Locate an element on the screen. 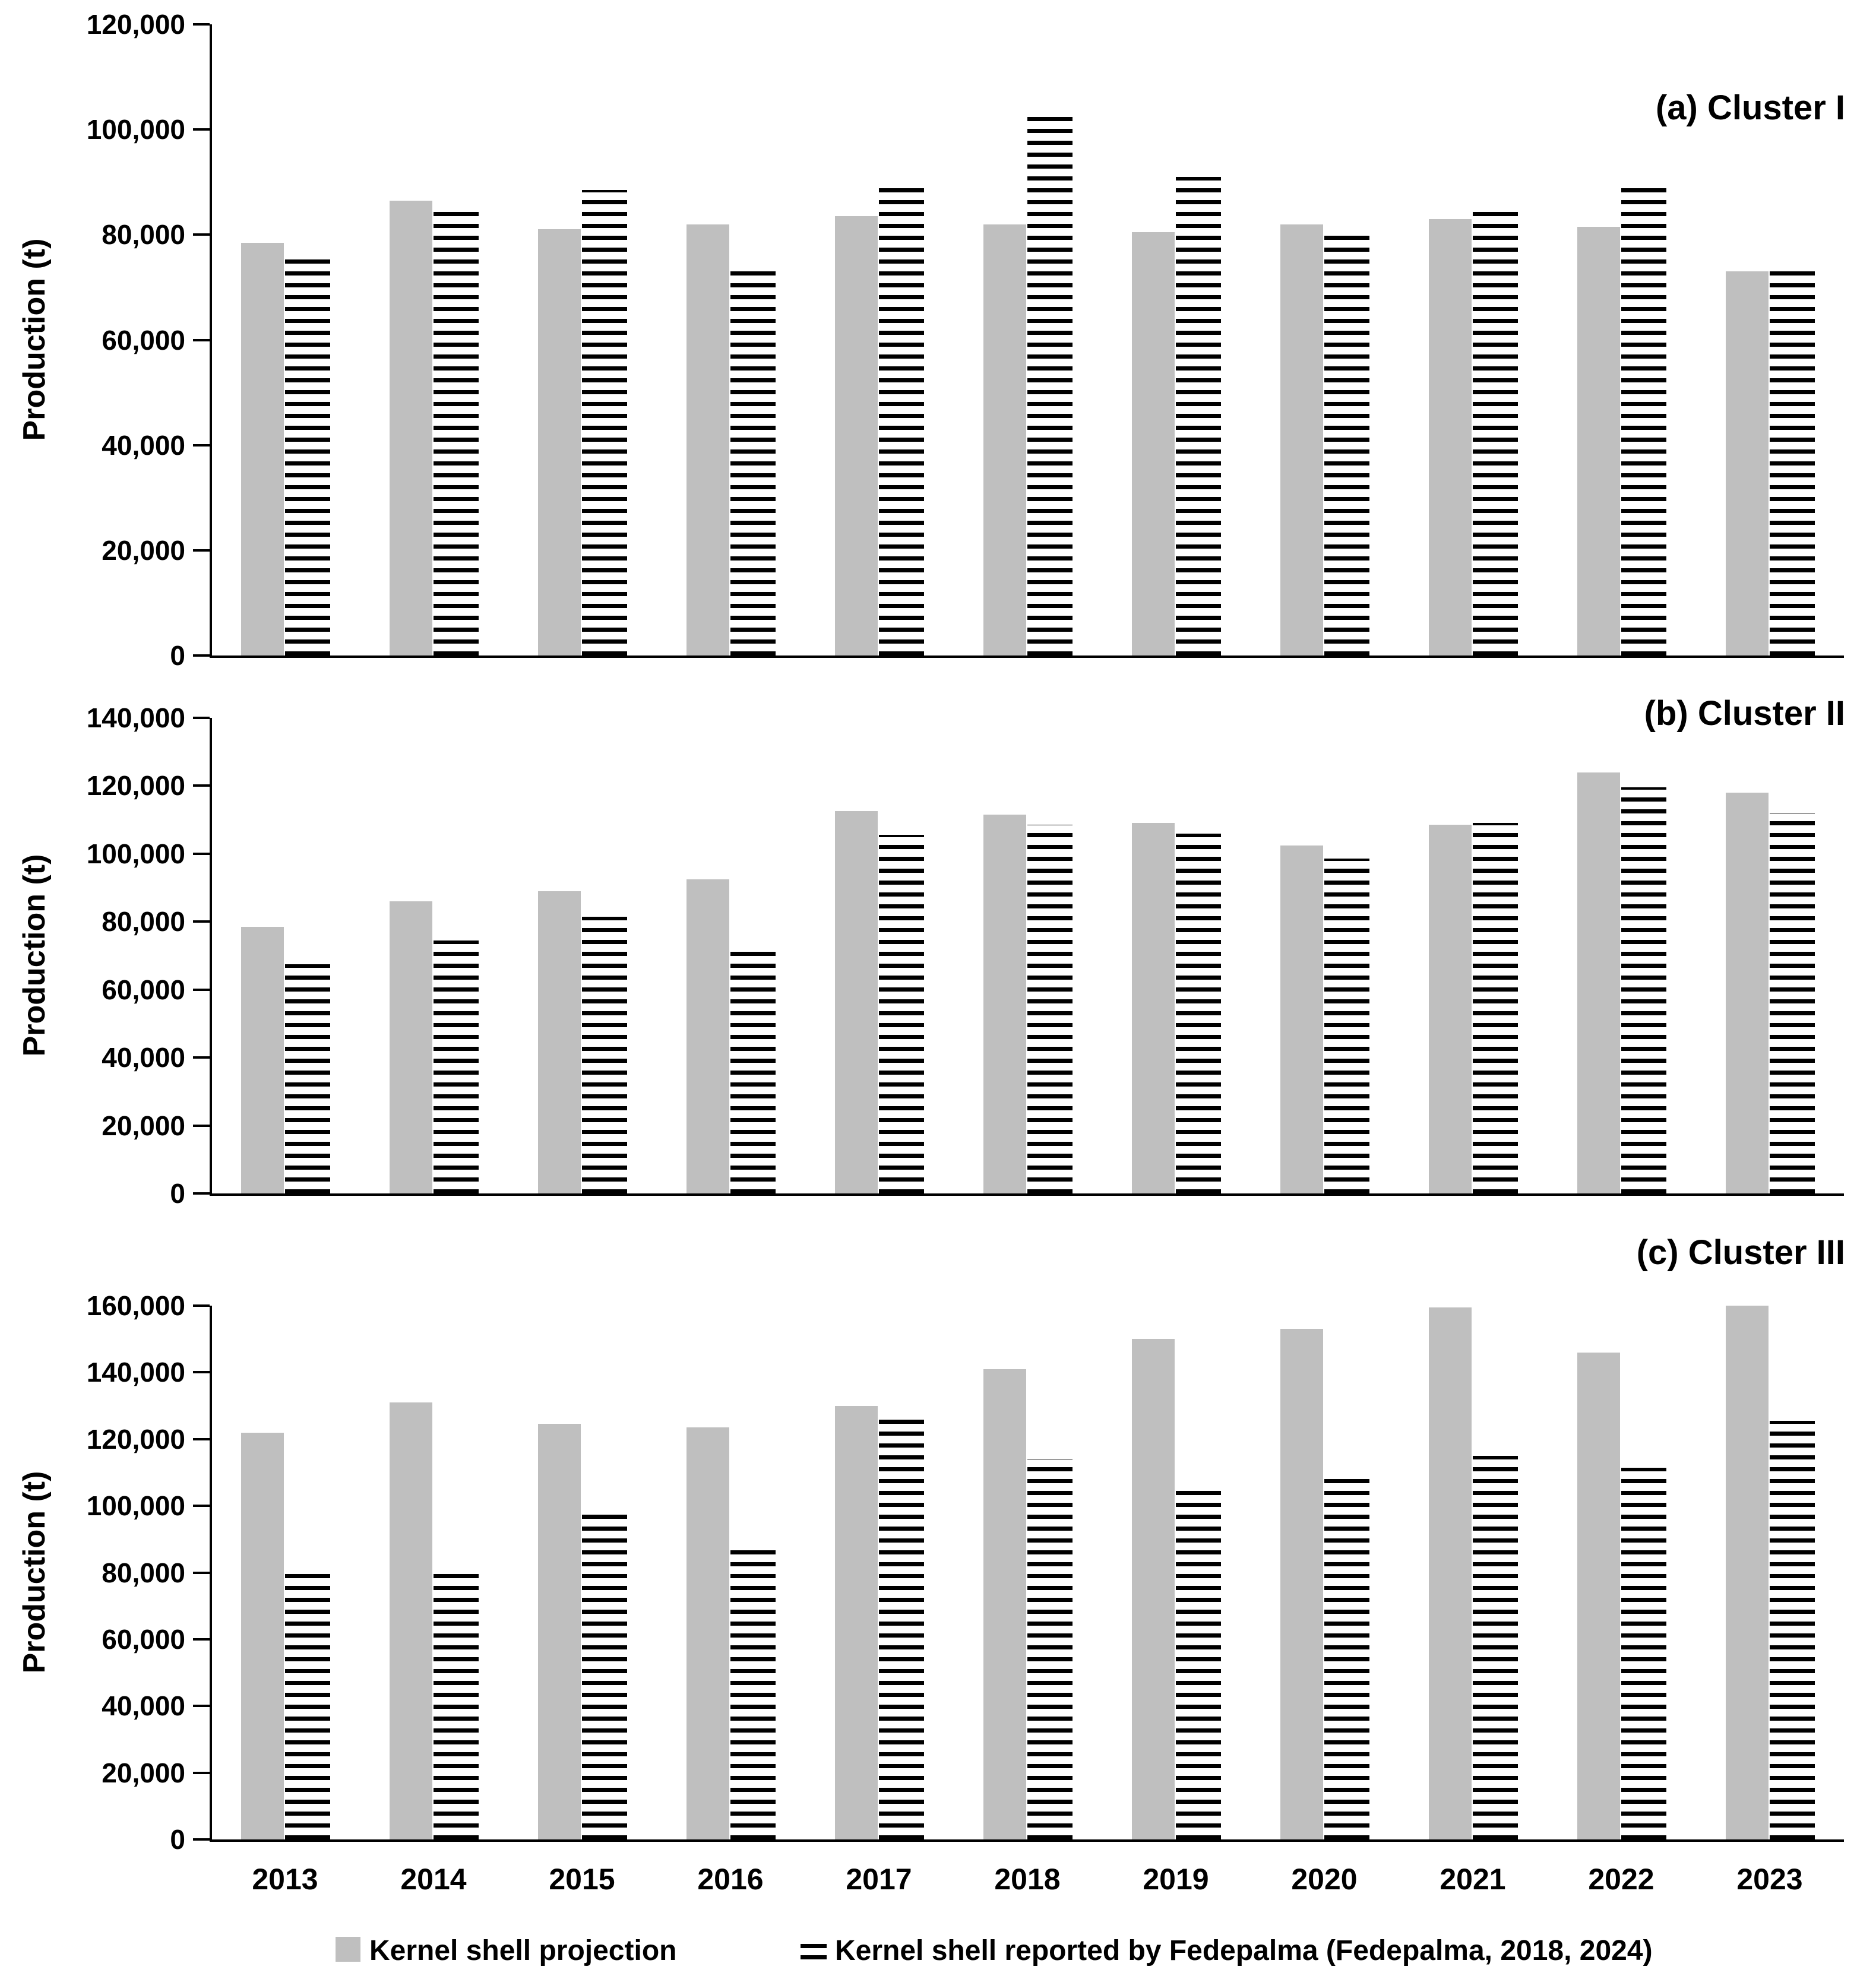 This screenshot has width=1876, height=1976. panel-b-bar-projection-2018 is located at coordinates (1005, 1004).